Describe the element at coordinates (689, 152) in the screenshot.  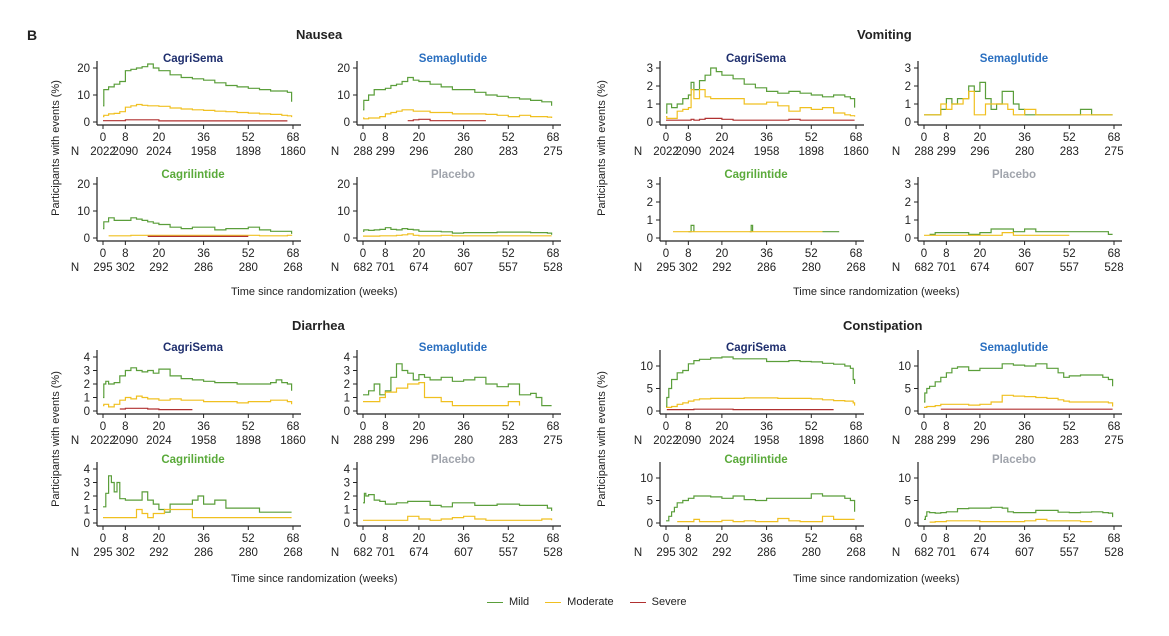
I see `n-at-risk-value: 2090` at that location.